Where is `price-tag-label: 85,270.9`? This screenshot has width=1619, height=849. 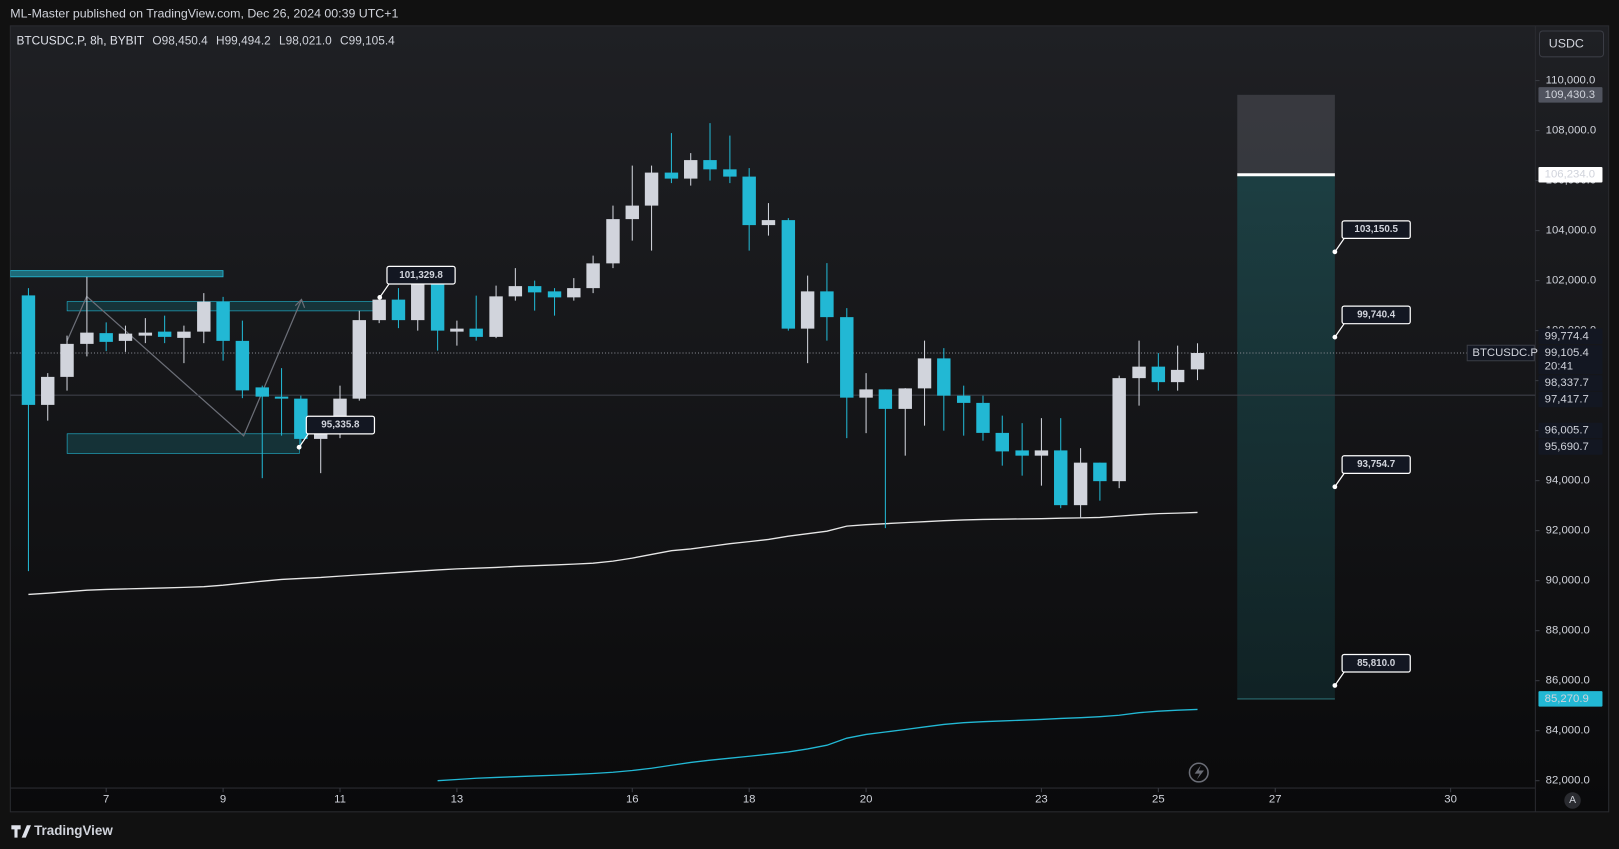 price-tag-label: 85,270.9 is located at coordinates (1567, 699).